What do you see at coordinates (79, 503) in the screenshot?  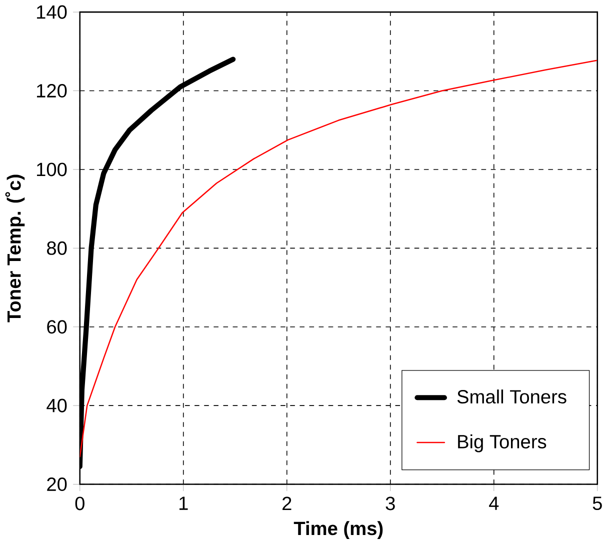 I see `x-tick-label: 0` at bounding box center [79, 503].